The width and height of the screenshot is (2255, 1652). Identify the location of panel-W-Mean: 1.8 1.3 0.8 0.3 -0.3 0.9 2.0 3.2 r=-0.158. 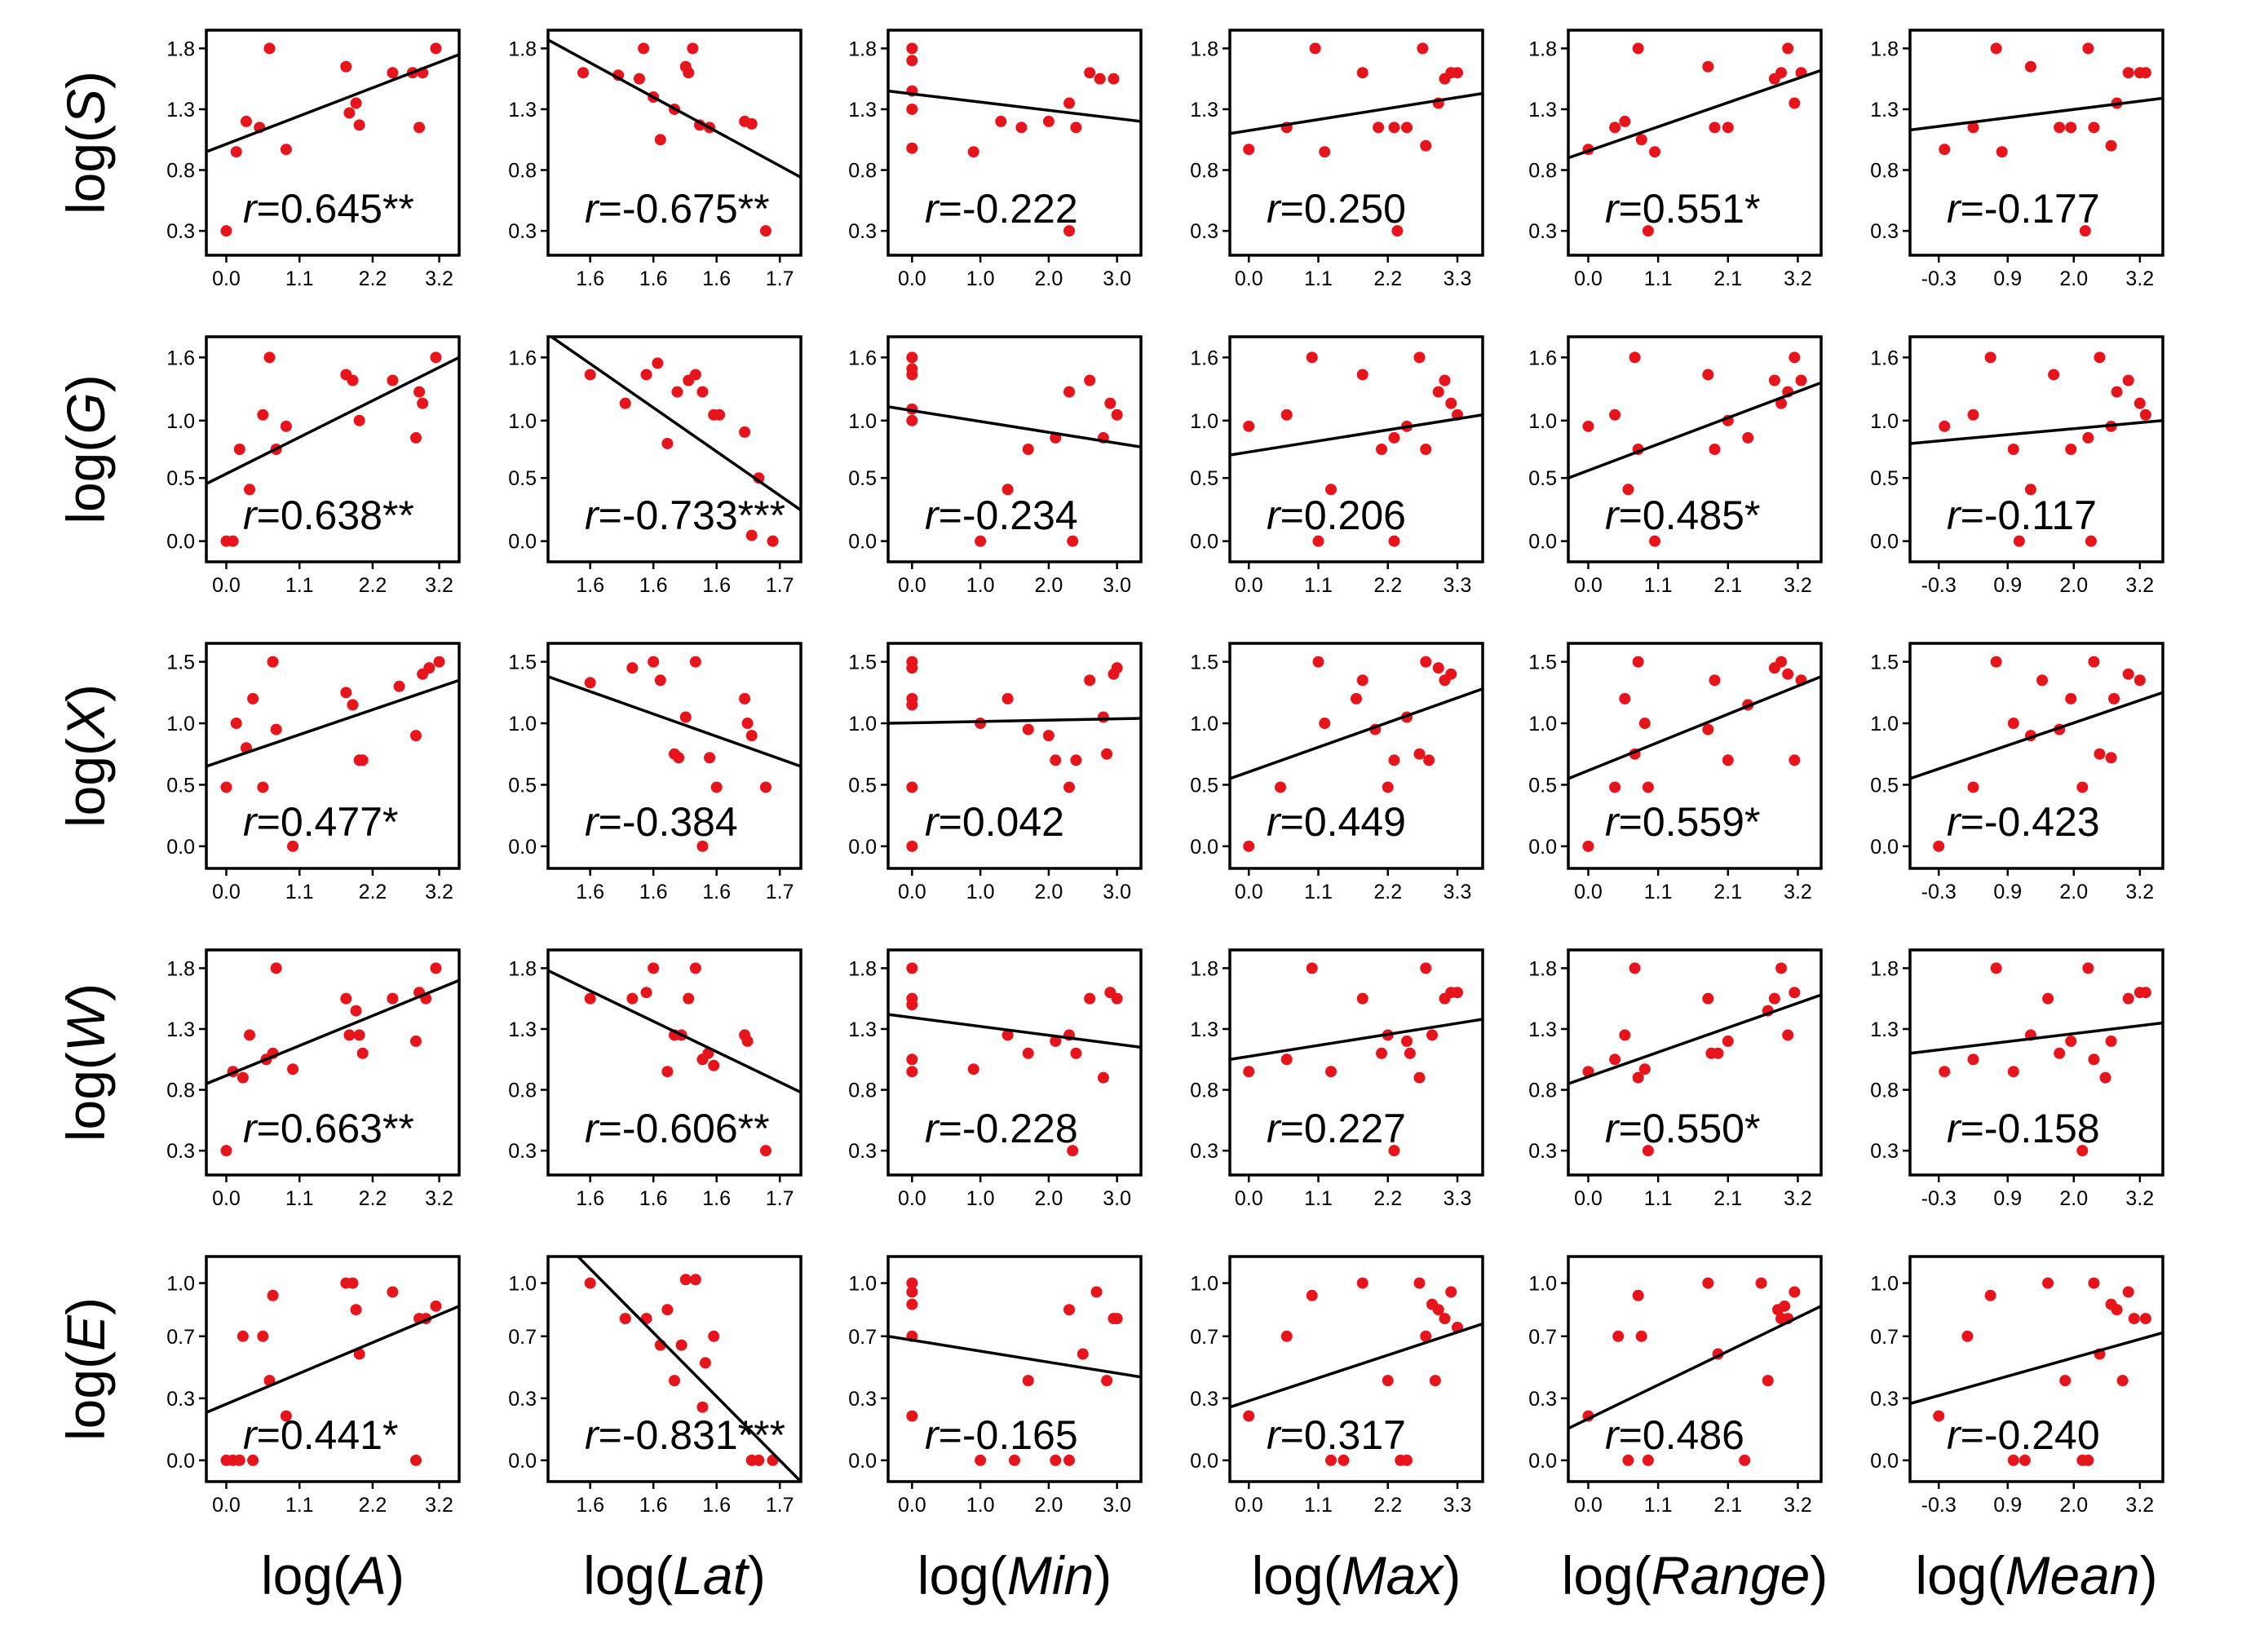
(2017, 1079).